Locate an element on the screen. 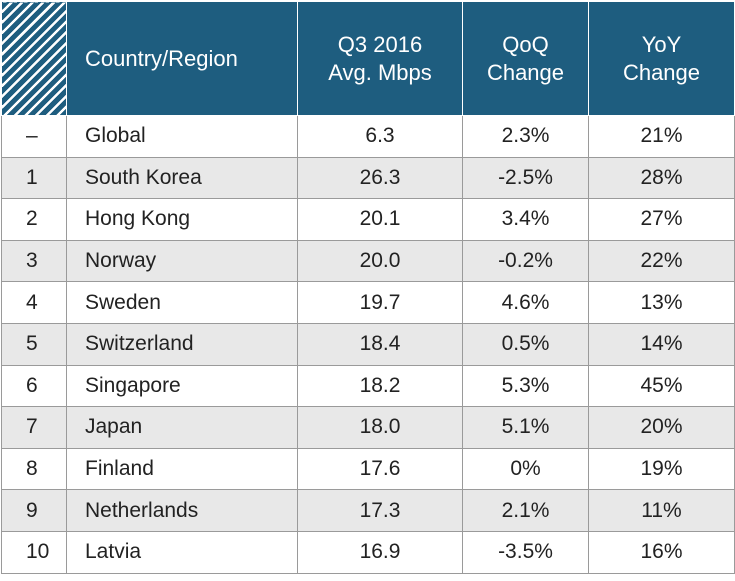 This screenshot has height=581, width=735. speed-cell: 16.9 is located at coordinates (380, 552).